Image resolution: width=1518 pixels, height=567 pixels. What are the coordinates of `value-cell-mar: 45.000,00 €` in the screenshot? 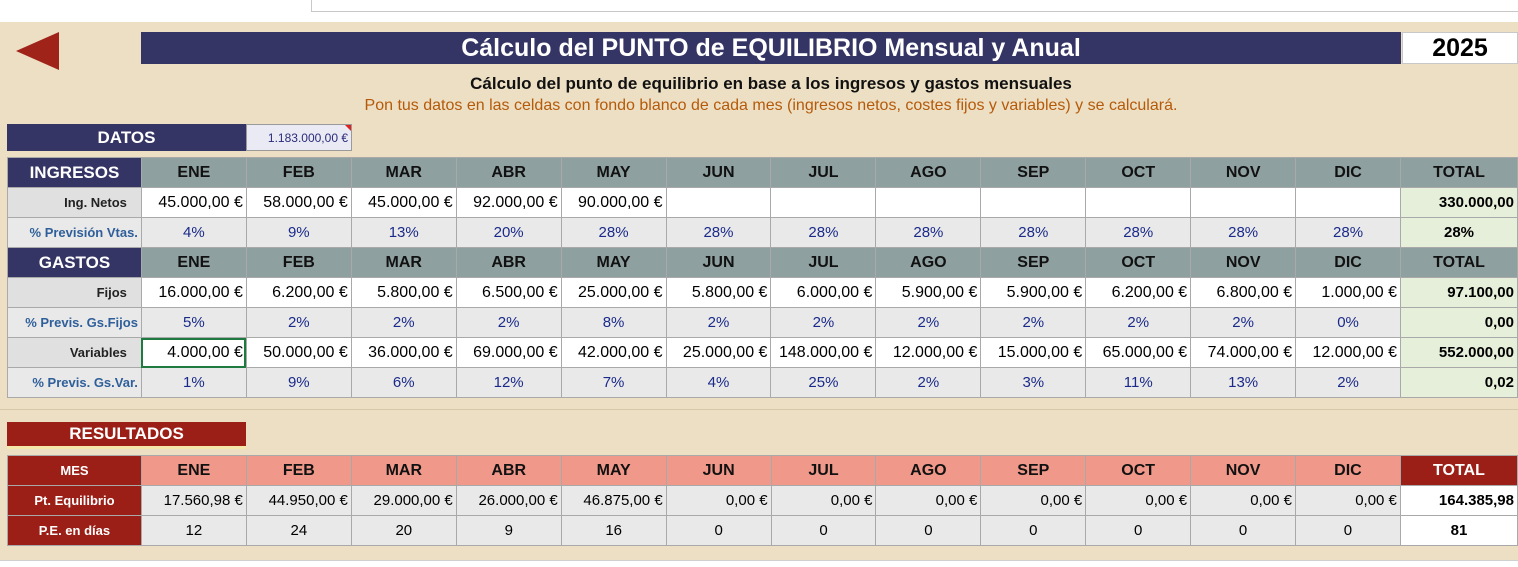 It's located at (403, 202).